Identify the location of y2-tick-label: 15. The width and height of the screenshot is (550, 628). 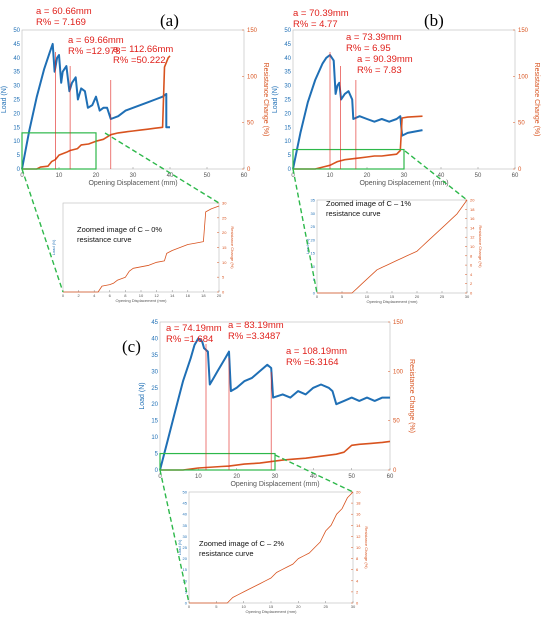
(224, 247).